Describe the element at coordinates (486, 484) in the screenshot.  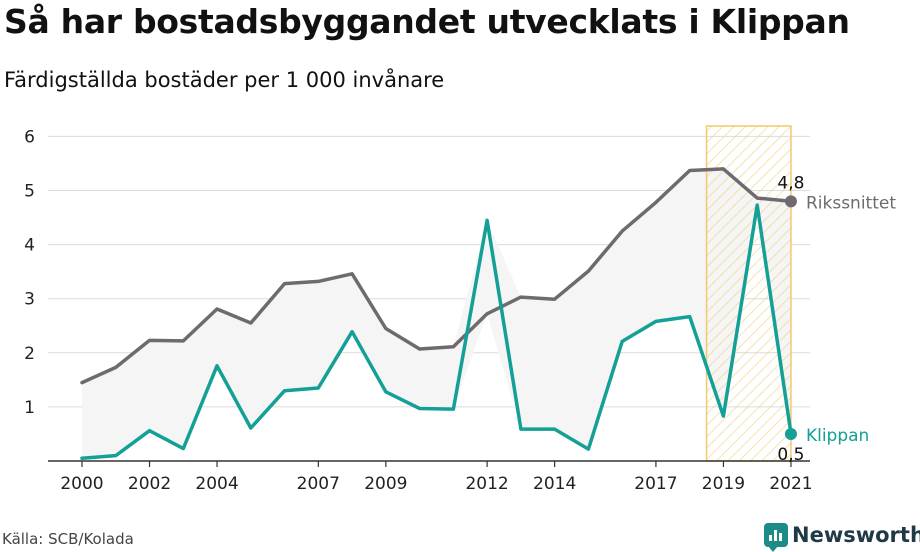
I see `x-tick-label-2012: 2012` at that location.